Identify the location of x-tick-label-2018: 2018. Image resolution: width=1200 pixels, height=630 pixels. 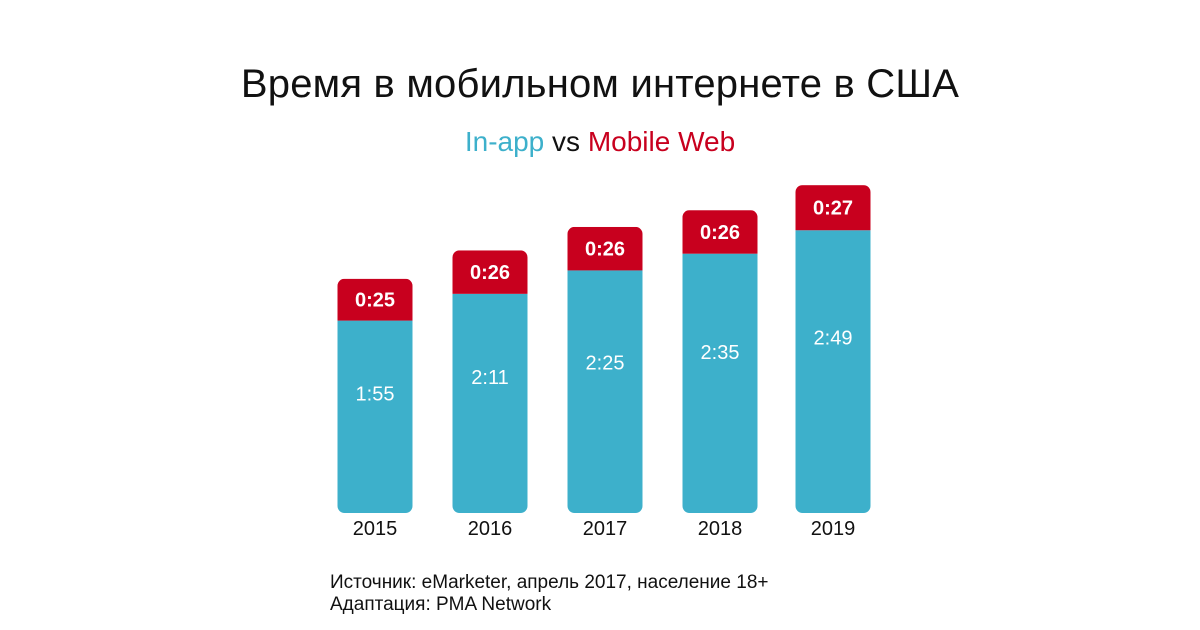
(720, 529).